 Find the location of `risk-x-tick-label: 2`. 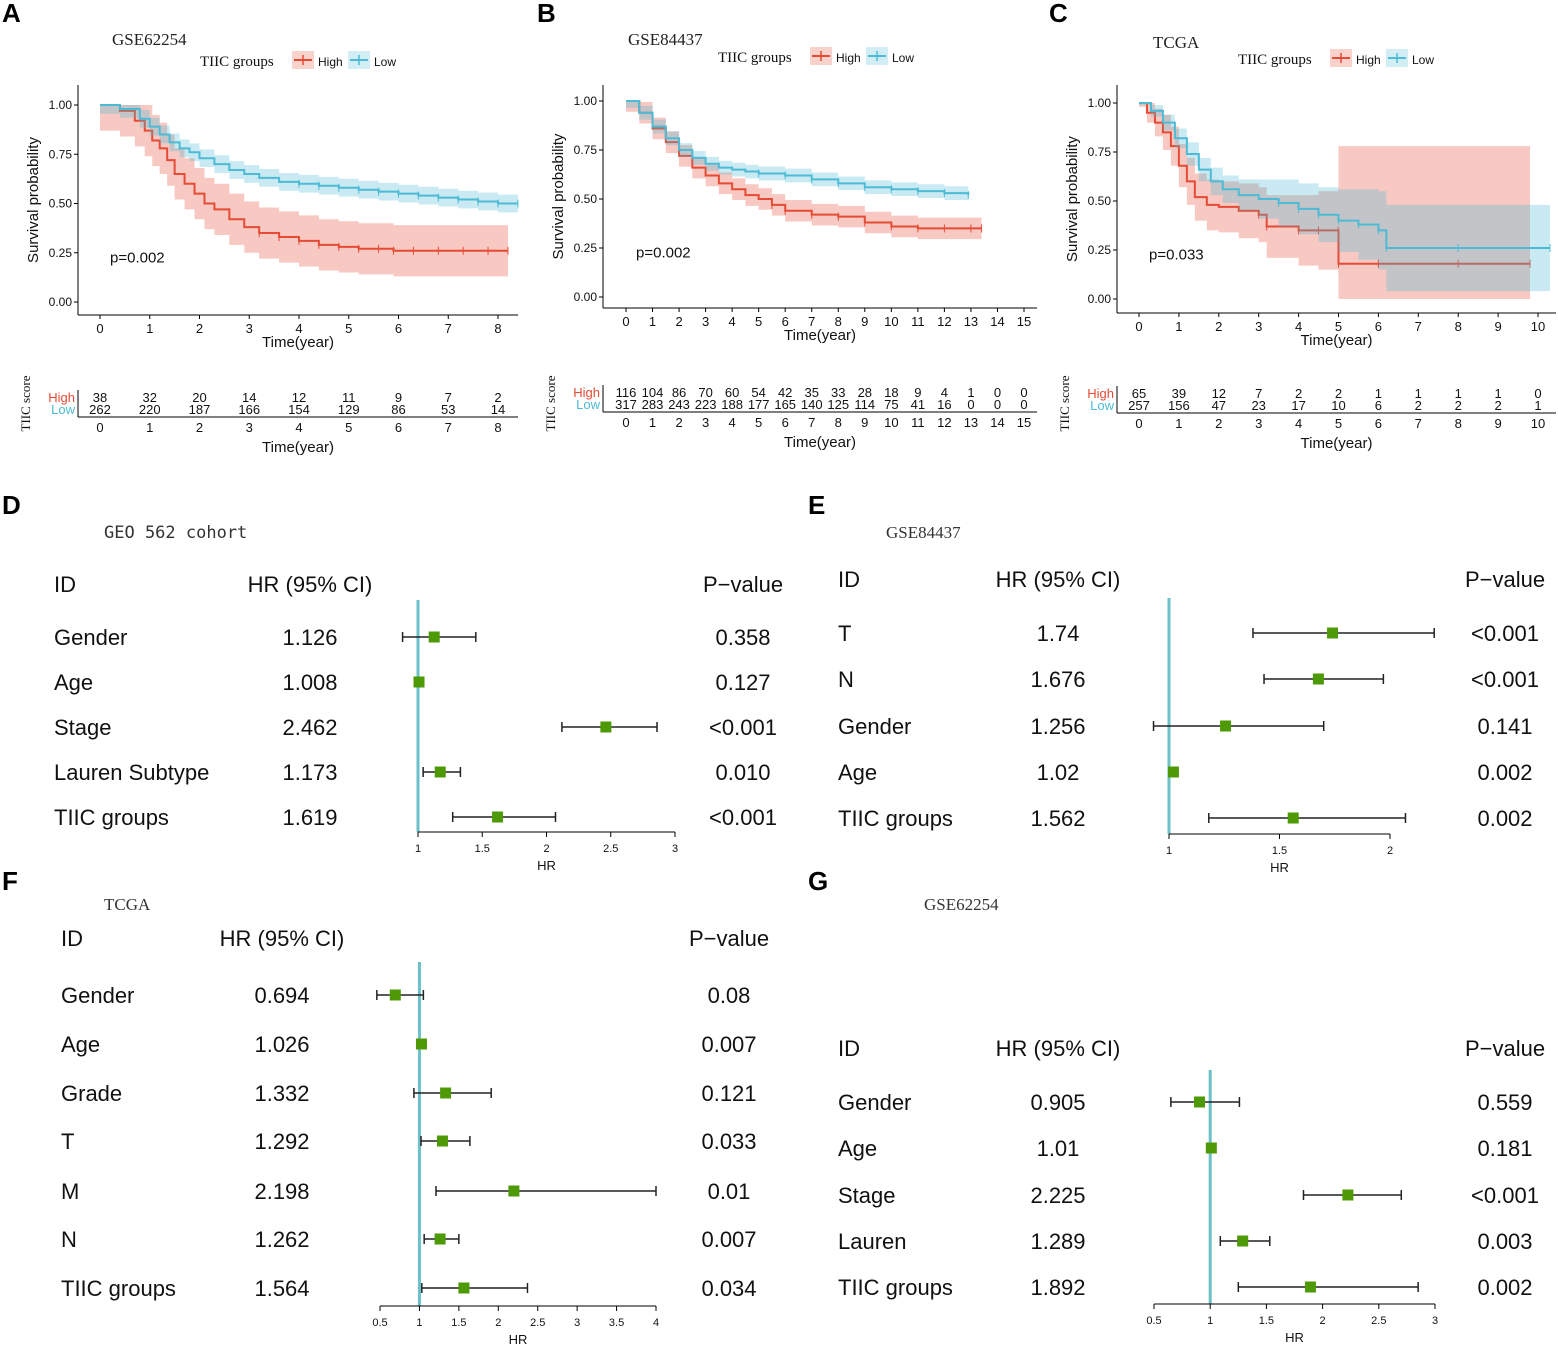

risk-x-tick-label: 2 is located at coordinates (678, 422).